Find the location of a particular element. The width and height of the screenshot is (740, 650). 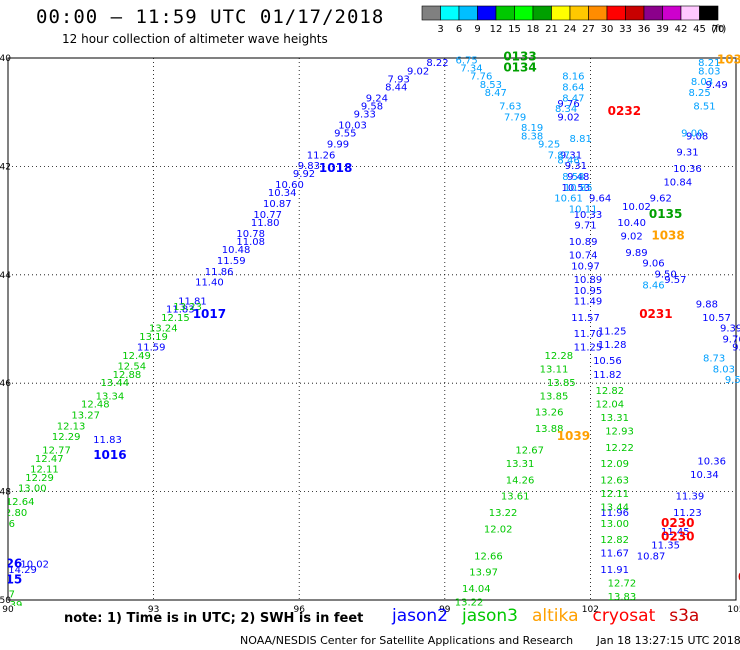

pass-time-label: 0229 is located at coordinates (660, 612).